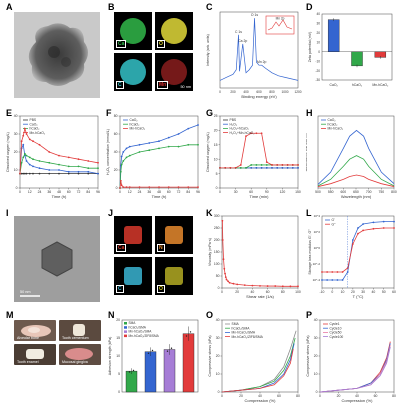 Image resolution: width=400 pixels, height=414 pixels. Describe the element at coordinates (322, 292) in the screenshot. I see `x-tick-label: -10` at that location.